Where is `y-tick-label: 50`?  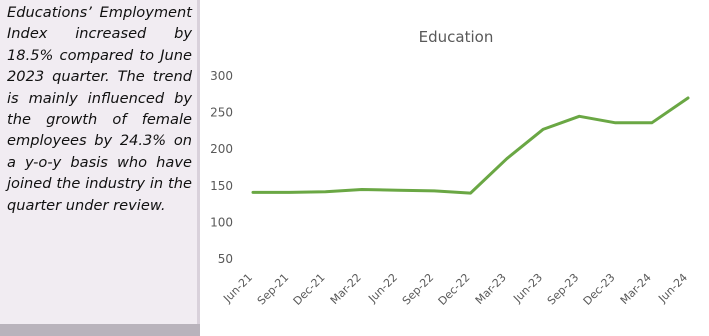
y-tick-label: 50 is located at coordinates (225, 259).